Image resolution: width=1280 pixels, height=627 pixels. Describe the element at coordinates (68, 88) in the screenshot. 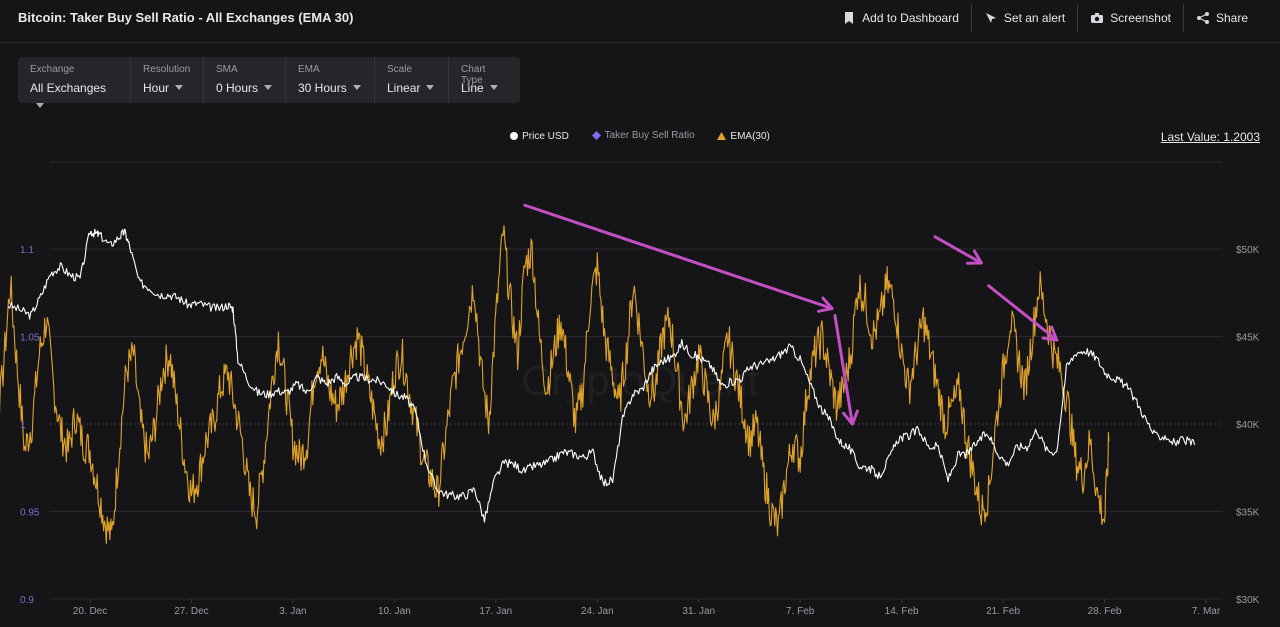

I see `exchange-filter-value: All Exchanges` at that location.